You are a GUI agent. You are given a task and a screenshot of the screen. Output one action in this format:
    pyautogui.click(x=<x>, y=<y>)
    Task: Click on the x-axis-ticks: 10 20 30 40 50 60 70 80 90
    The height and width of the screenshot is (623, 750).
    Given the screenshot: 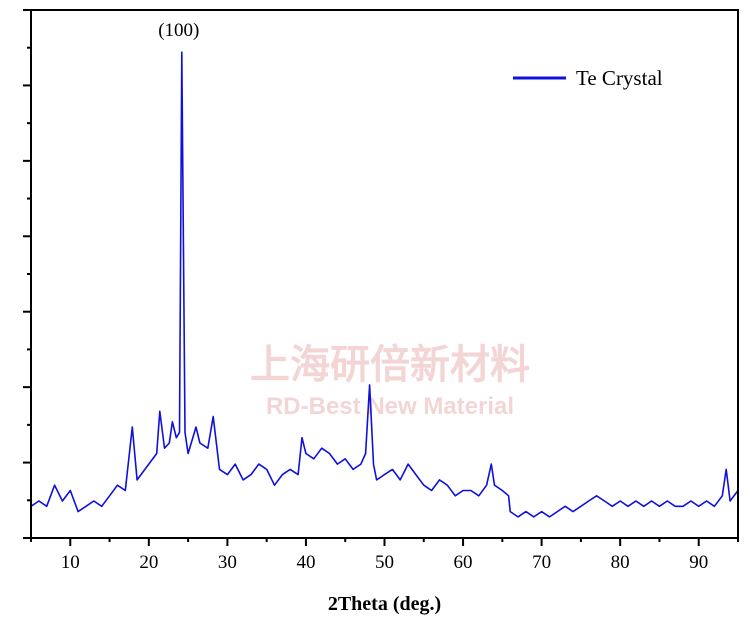 What is the action you would take?
    pyautogui.click(x=384, y=555)
    